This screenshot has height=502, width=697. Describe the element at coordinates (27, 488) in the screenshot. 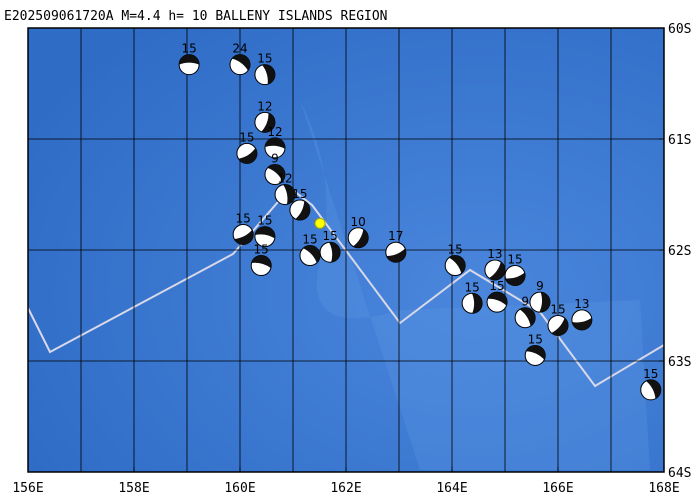

I see `lon-tick-label: 156E` at that location.